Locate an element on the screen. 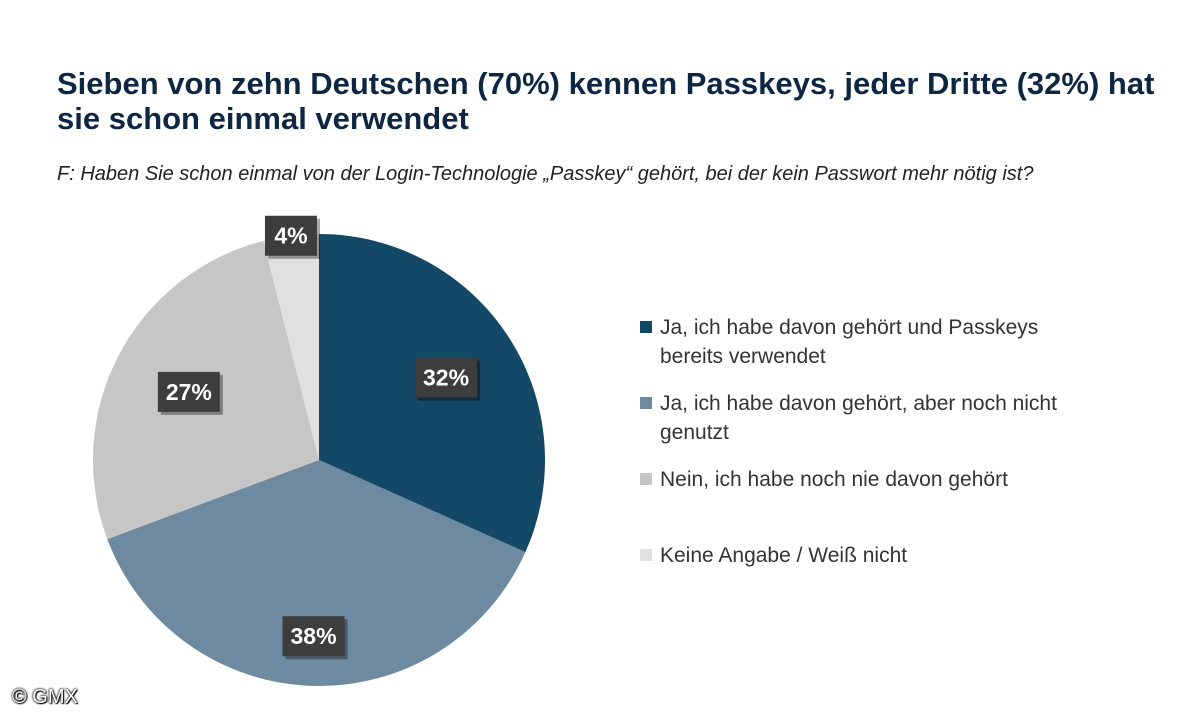 Image resolution: width=1200 pixels, height=720 pixels. data-label-text: 32% is located at coordinates (446, 378).